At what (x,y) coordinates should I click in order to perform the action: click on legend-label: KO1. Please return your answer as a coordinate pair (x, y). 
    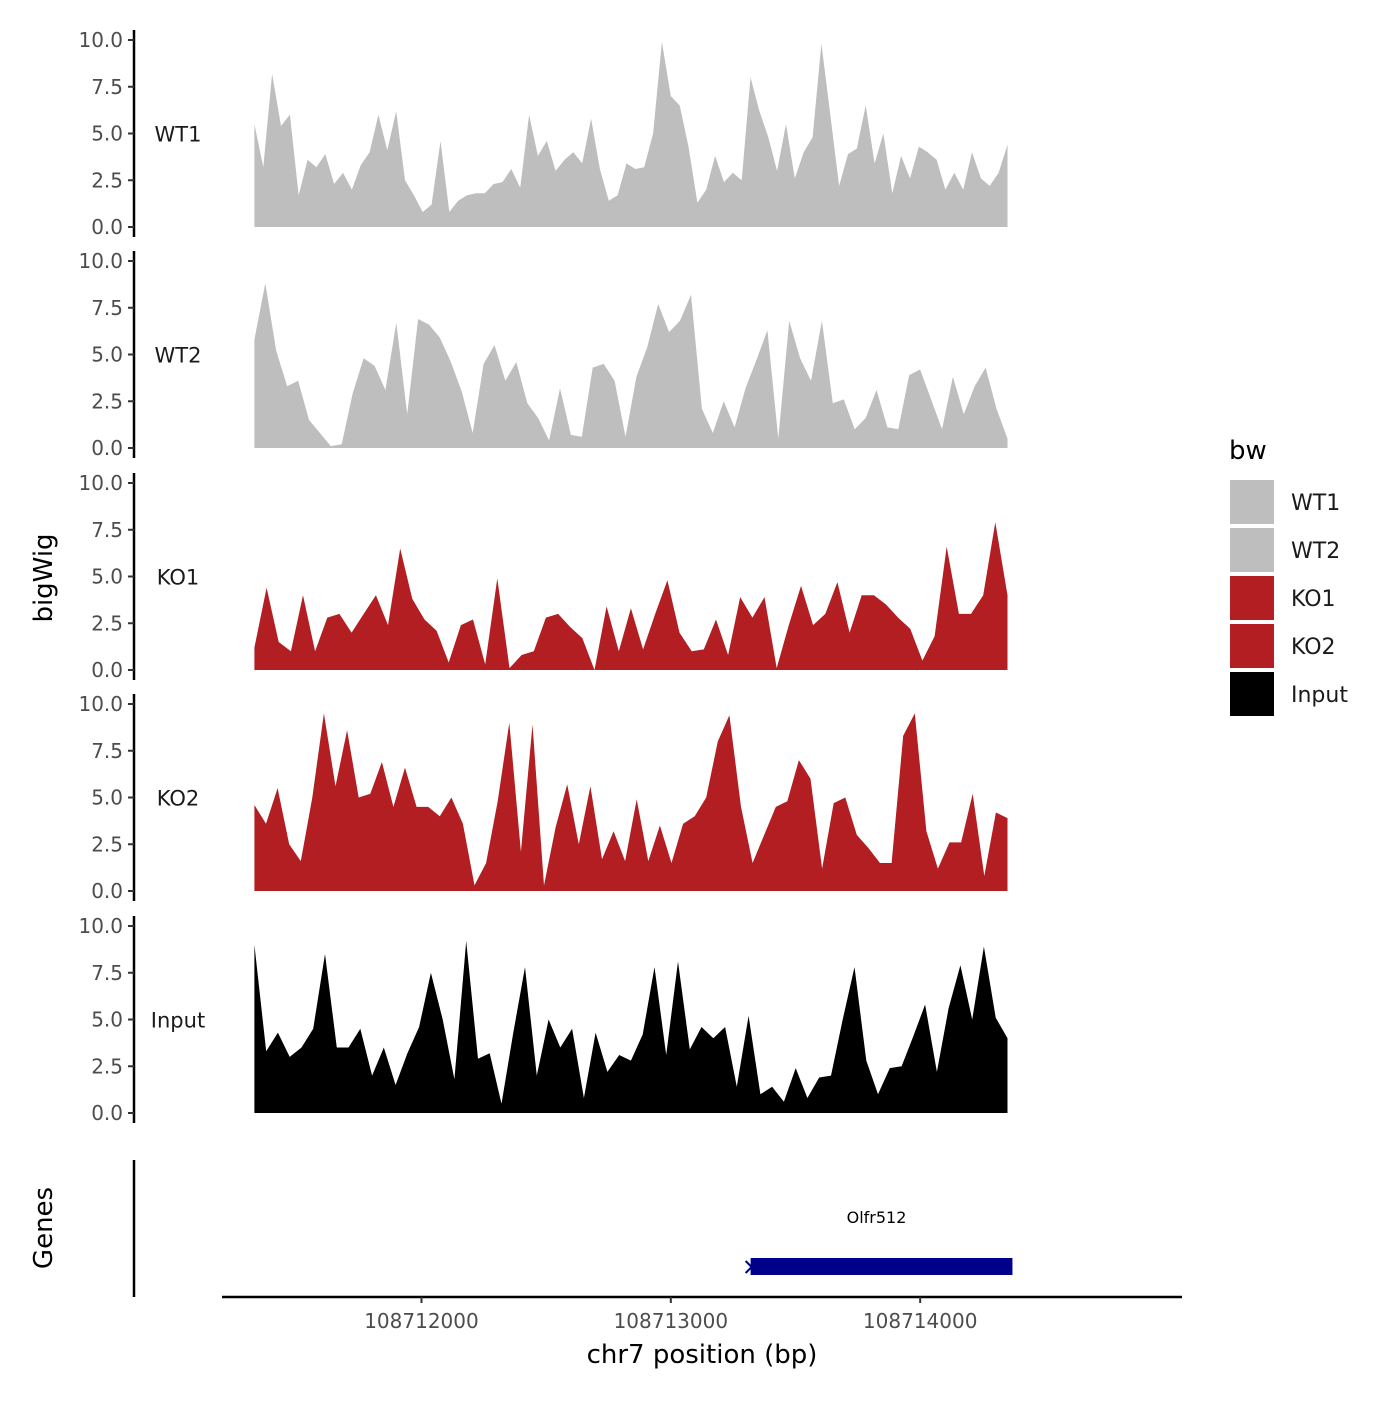
    Looking at the image, I should click on (1313, 599).